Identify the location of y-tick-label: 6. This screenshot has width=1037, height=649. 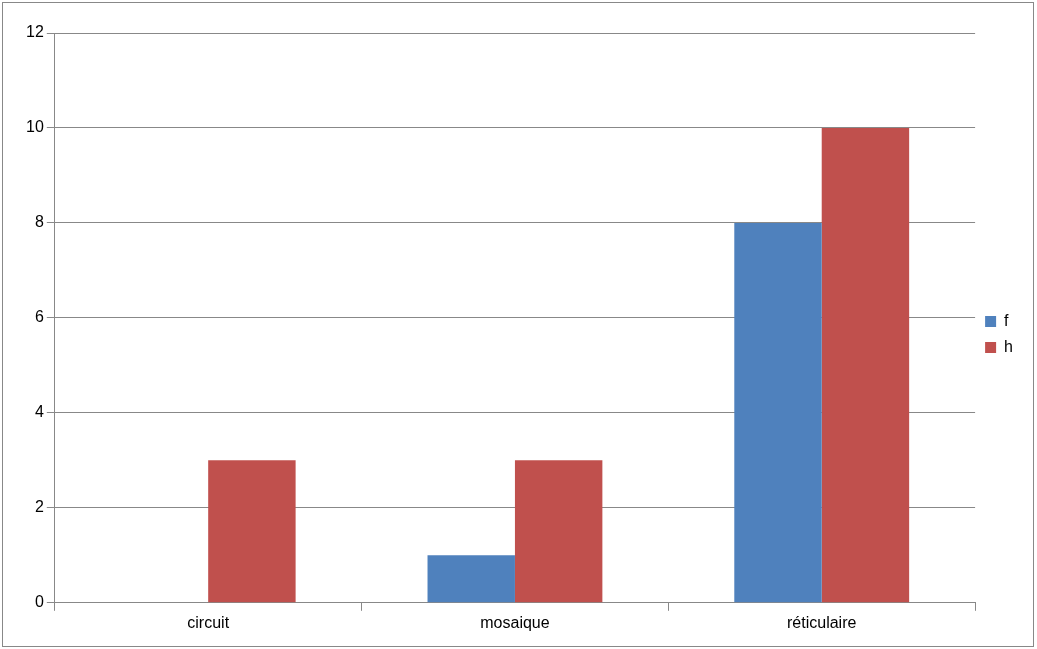
(39, 317).